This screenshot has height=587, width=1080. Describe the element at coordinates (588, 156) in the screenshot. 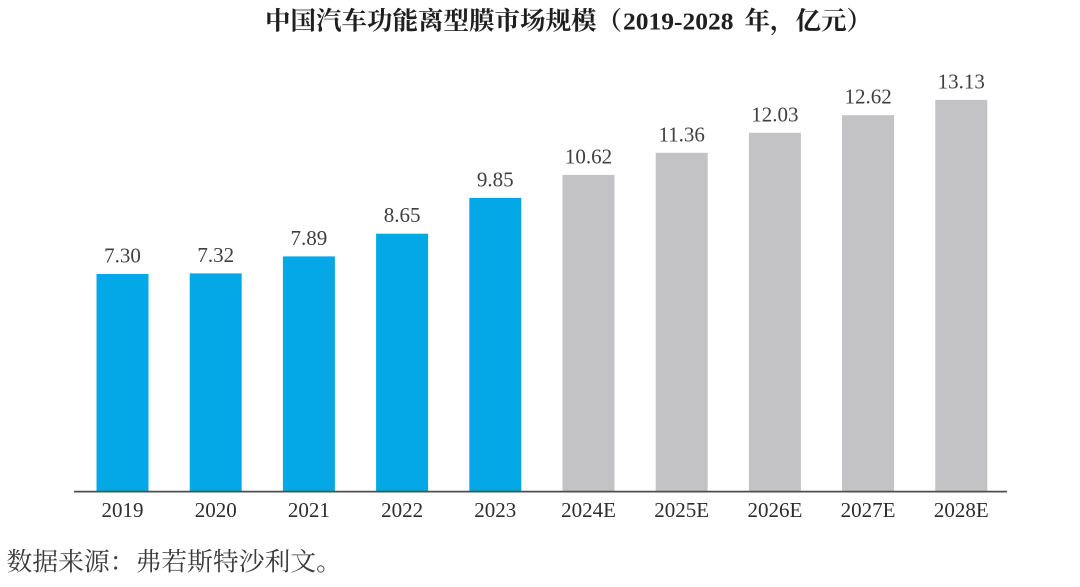

I see `svg-text: 10.62` at that location.